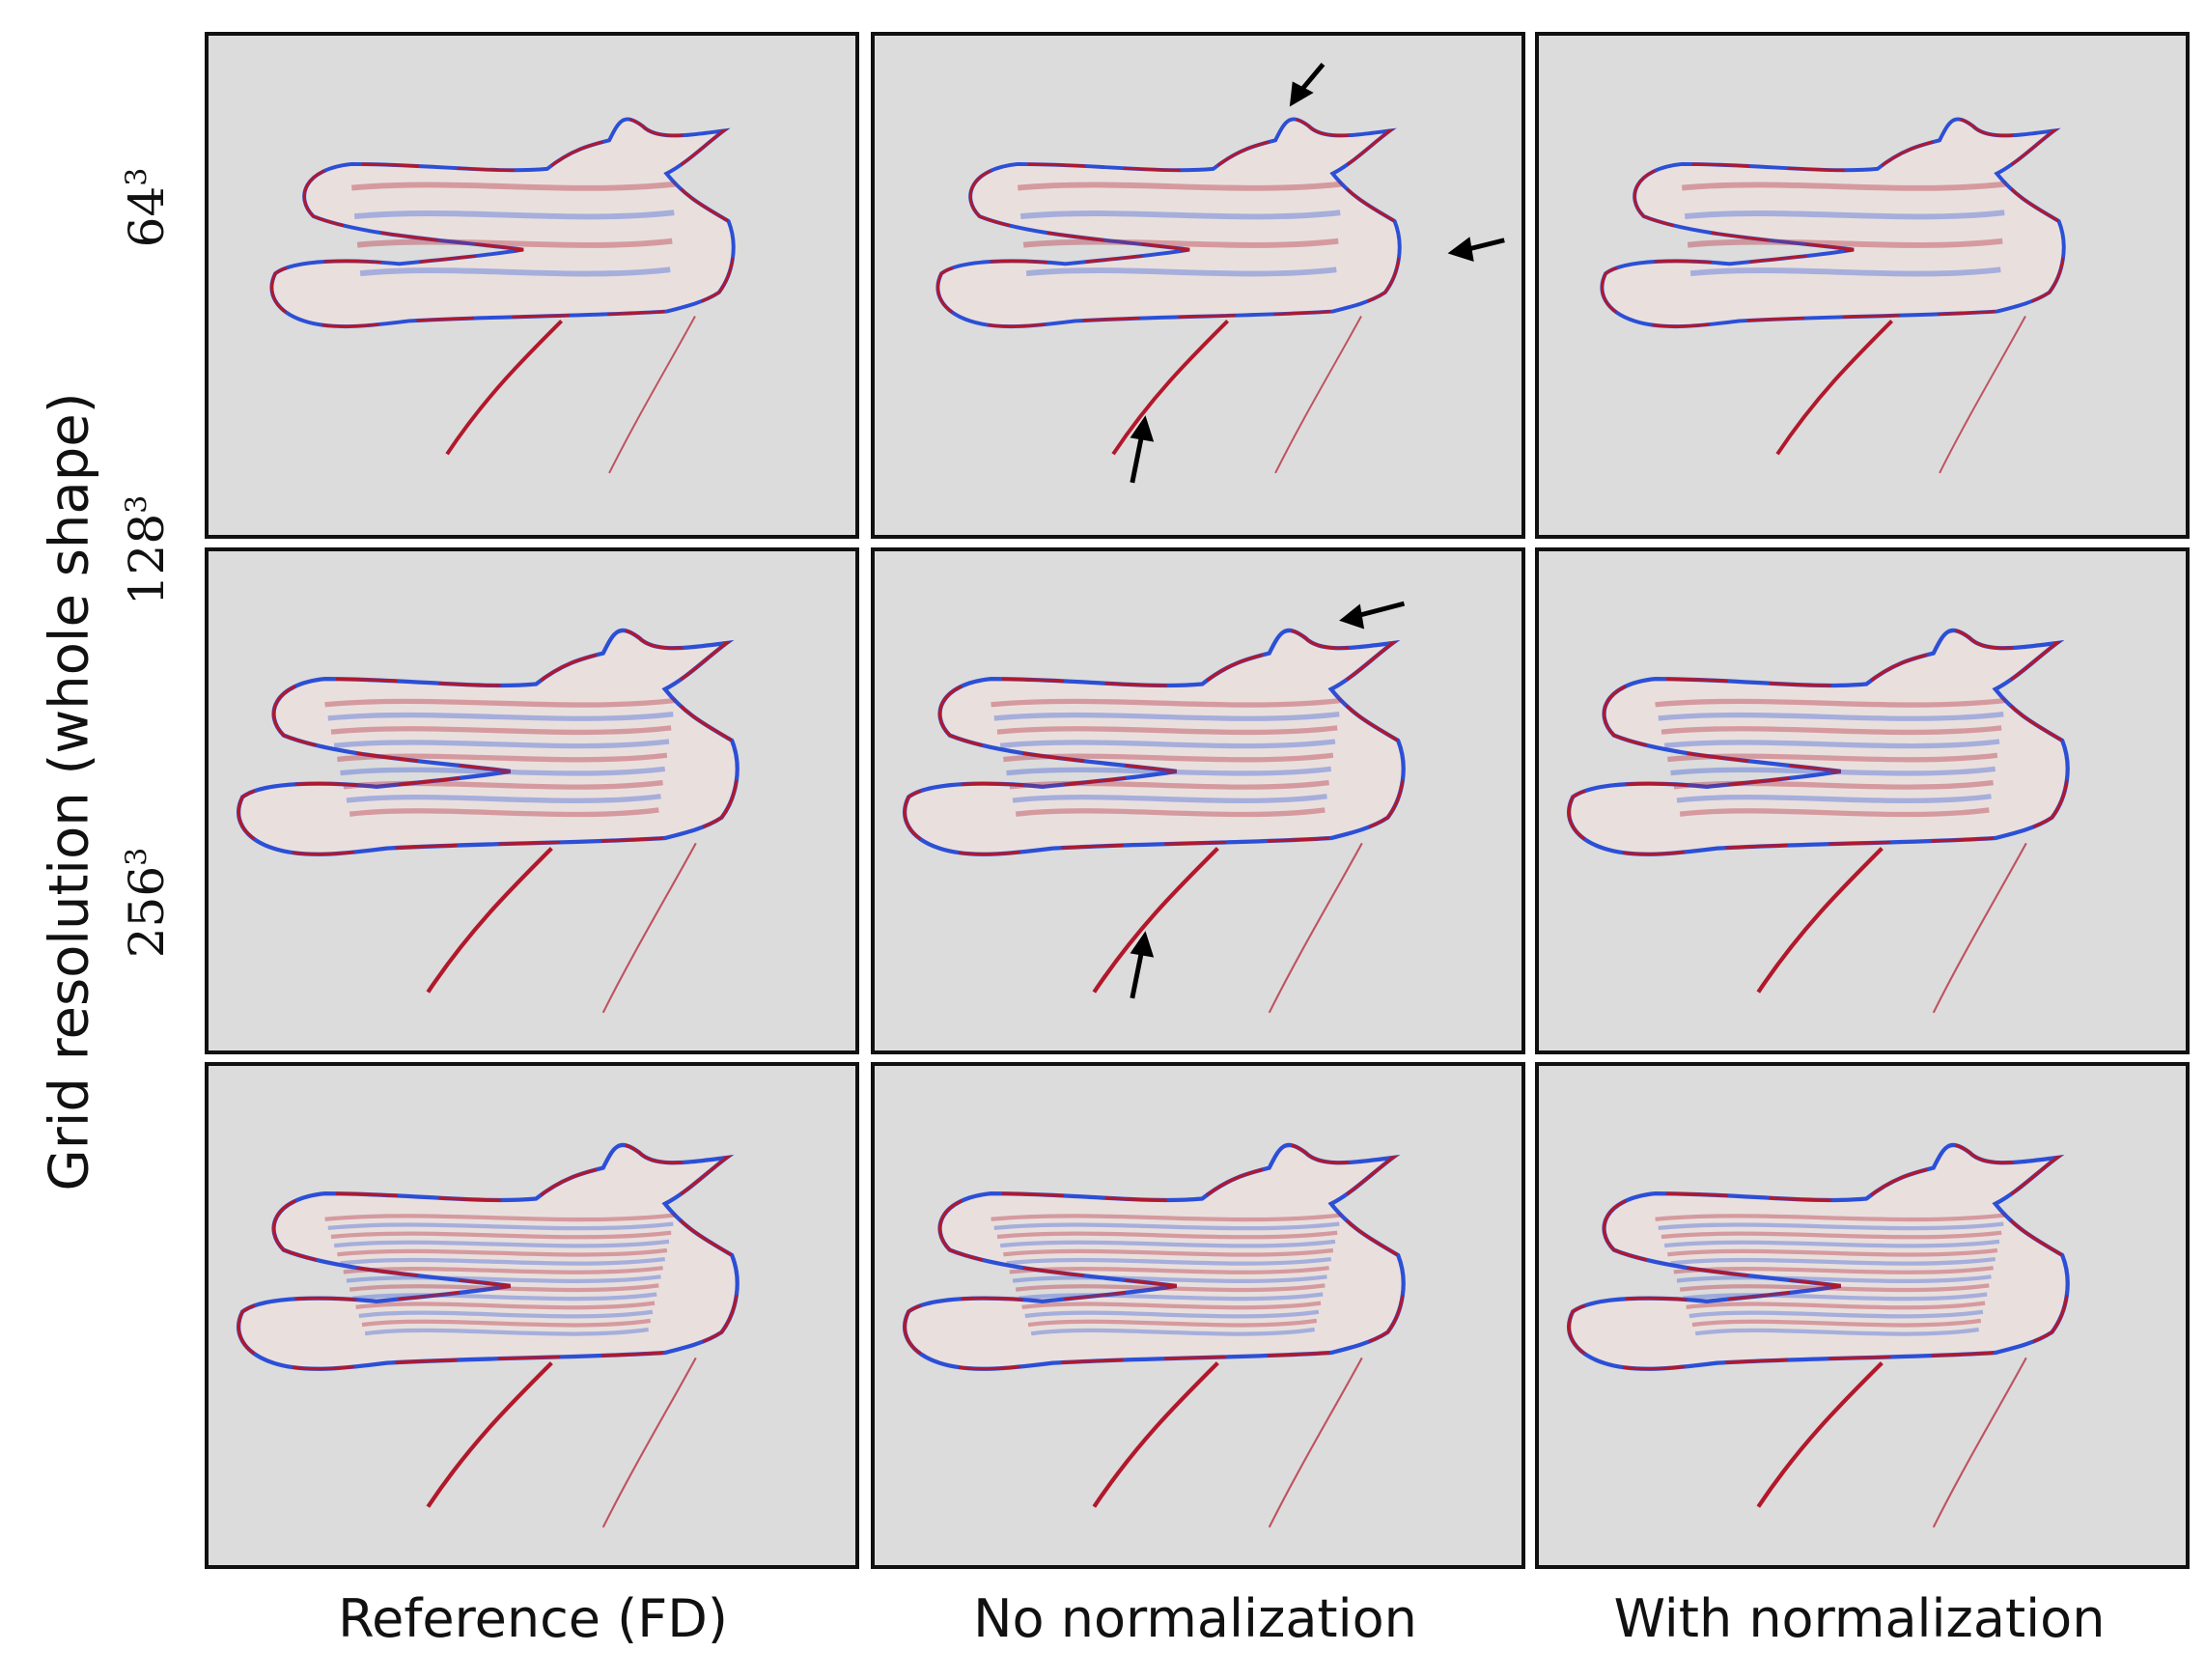 This screenshot has width=2205, height=1680. Describe the element at coordinates (533, 1619) in the screenshot. I see `column-label-reference: Reference (FD)` at that location.